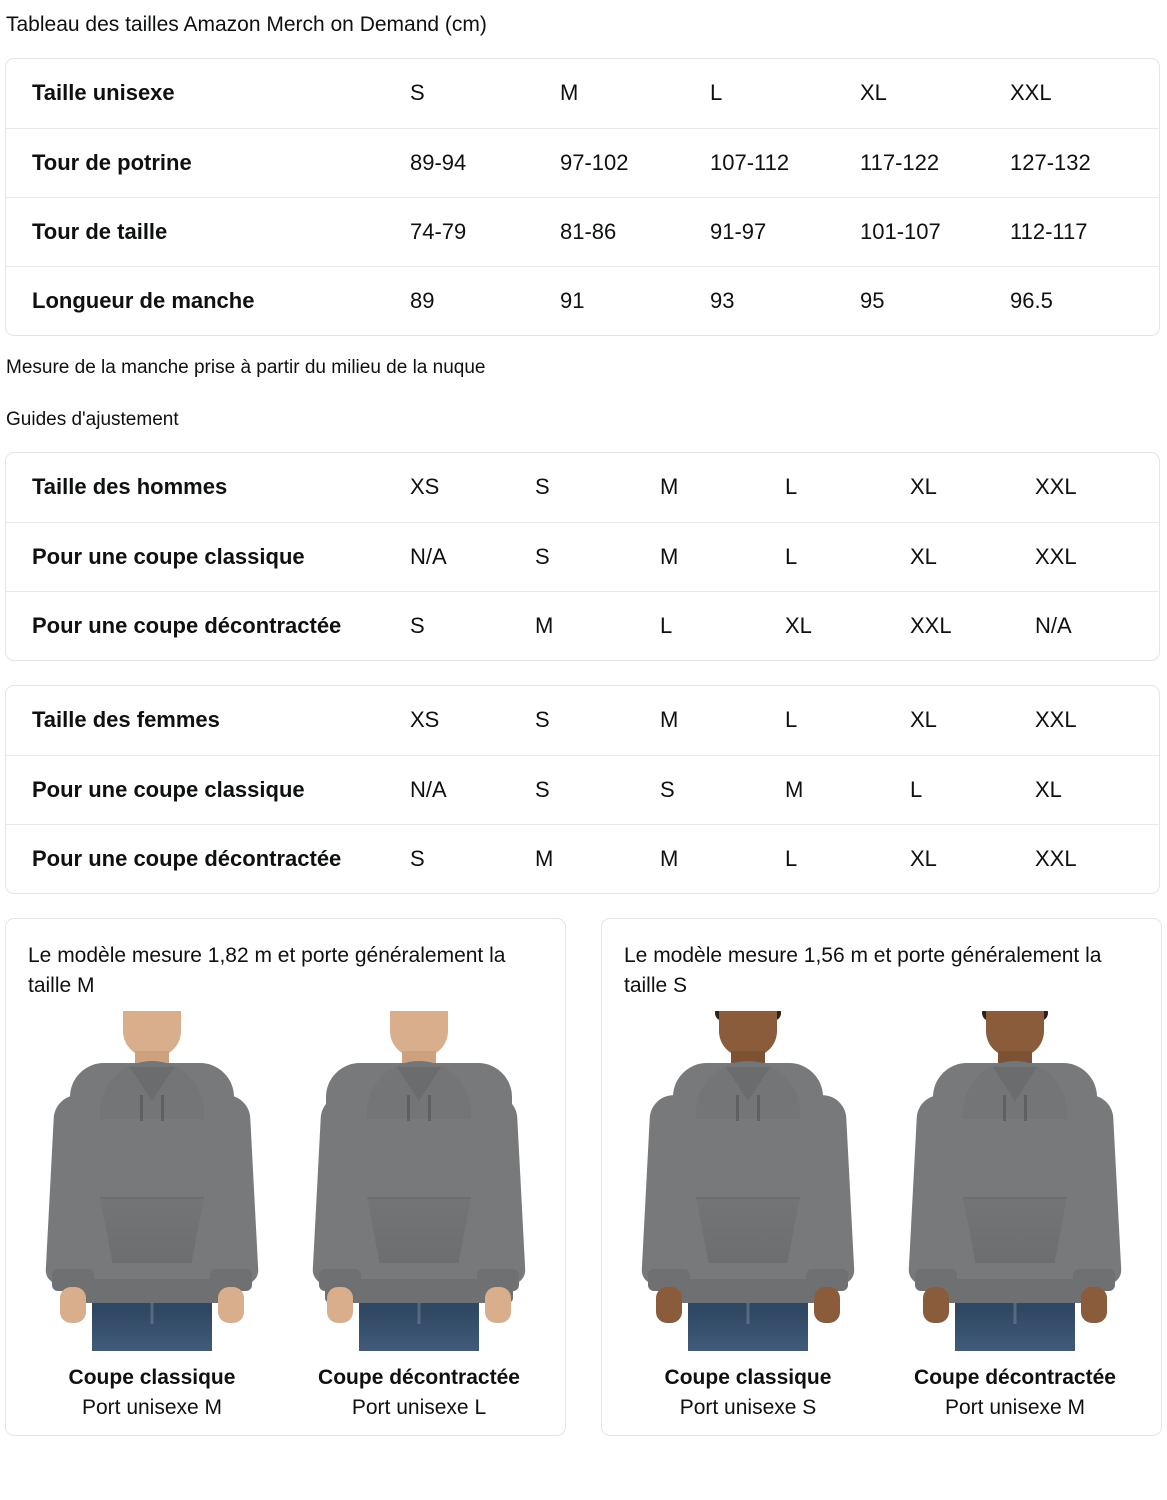 The height and width of the screenshot is (1500, 1167). I want to click on cell-sleeve-xxl: 96.5, so click(1084, 300).